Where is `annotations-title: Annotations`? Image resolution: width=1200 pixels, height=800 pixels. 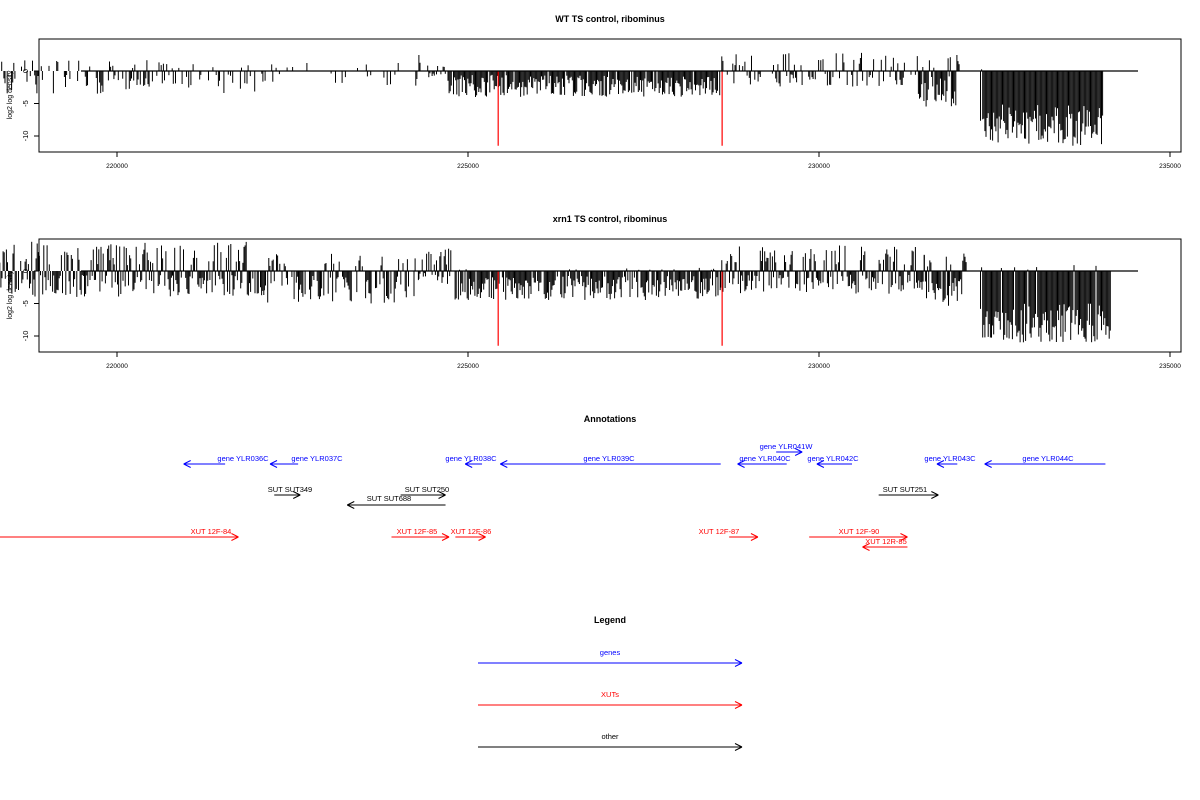 annotations-title: Annotations is located at coordinates (610, 419).